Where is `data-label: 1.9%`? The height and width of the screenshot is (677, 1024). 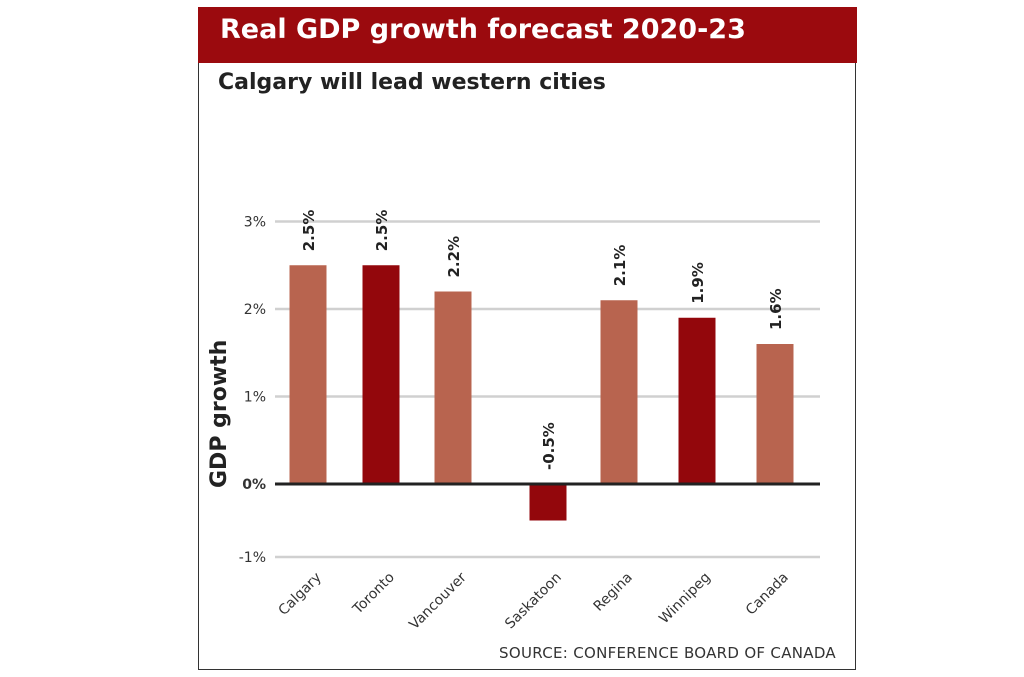 data-label: 1.9% is located at coordinates (698, 283).